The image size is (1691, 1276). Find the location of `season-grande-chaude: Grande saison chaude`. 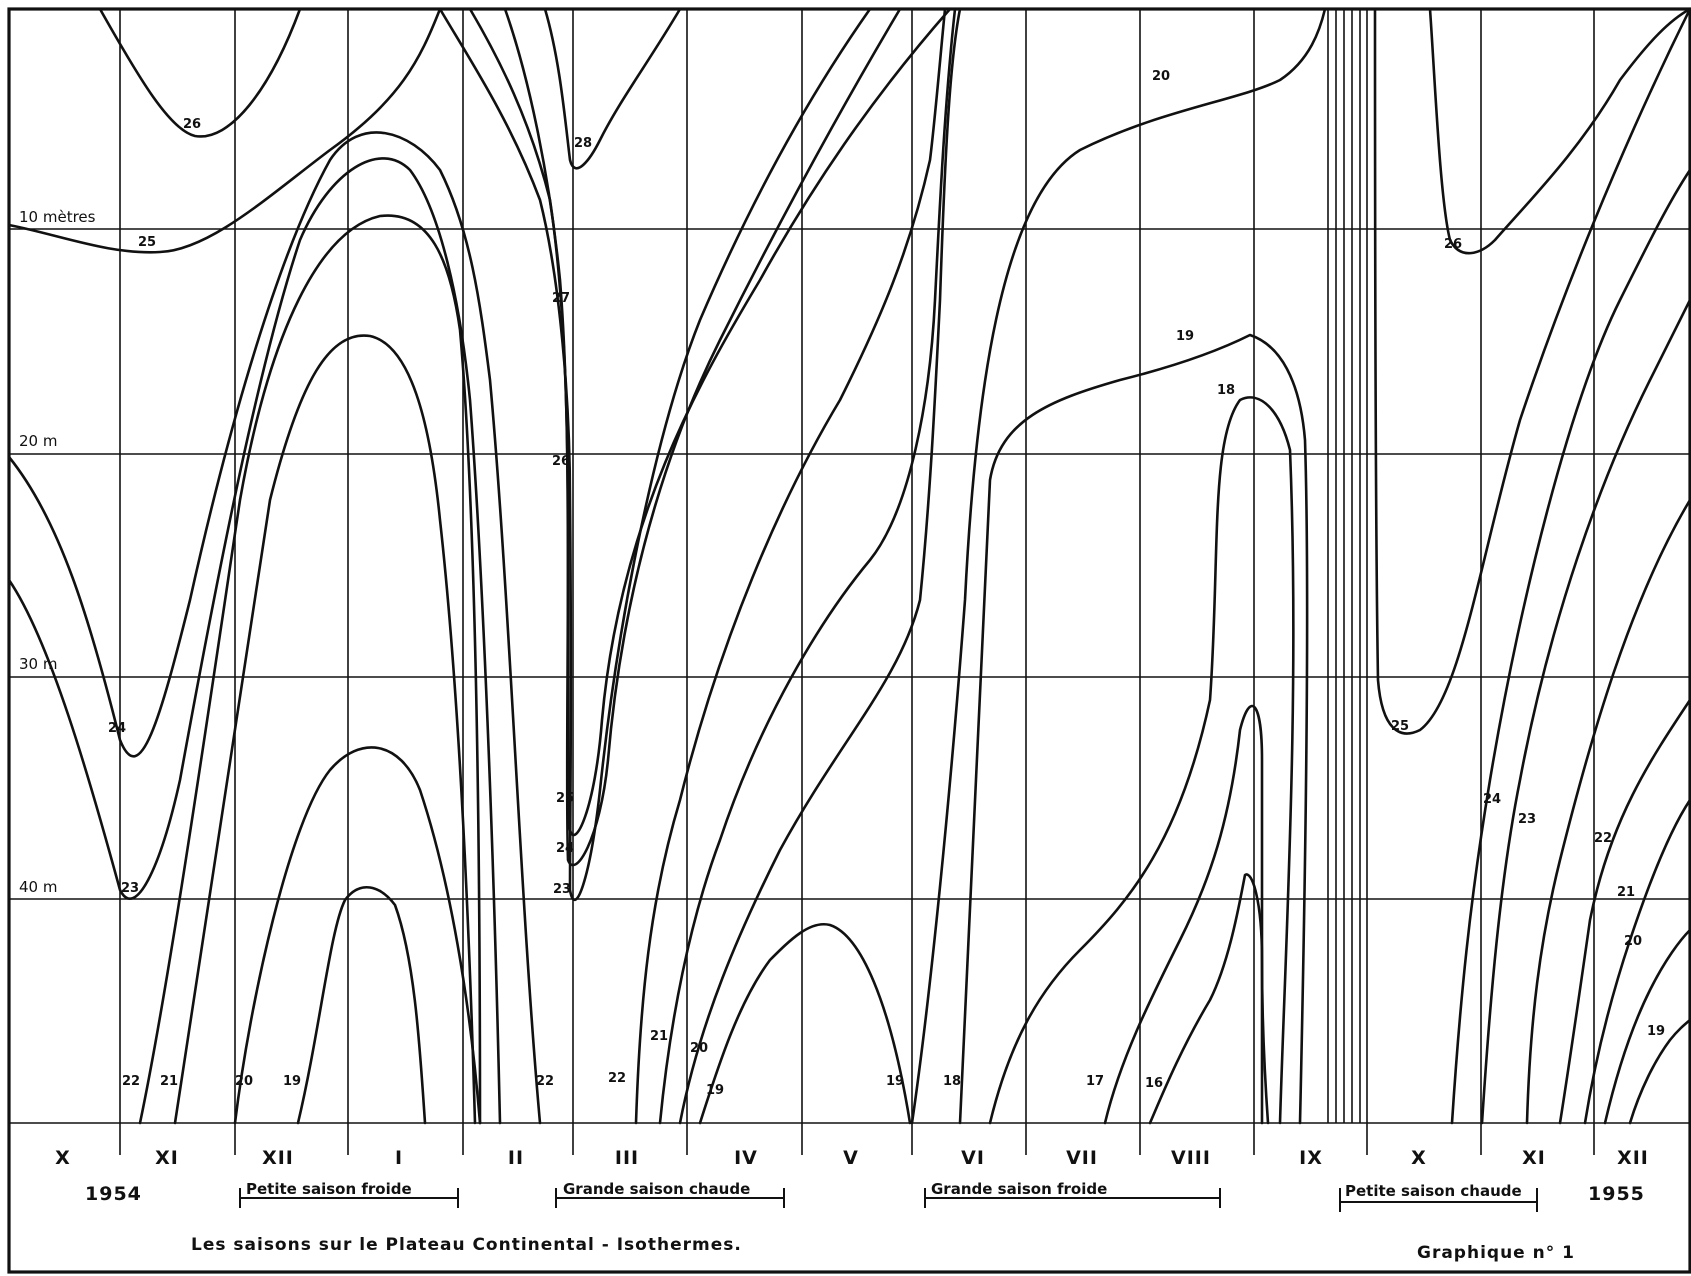

season-grande-chaude: Grande saison chaude is located at coordinates (670, 1194).